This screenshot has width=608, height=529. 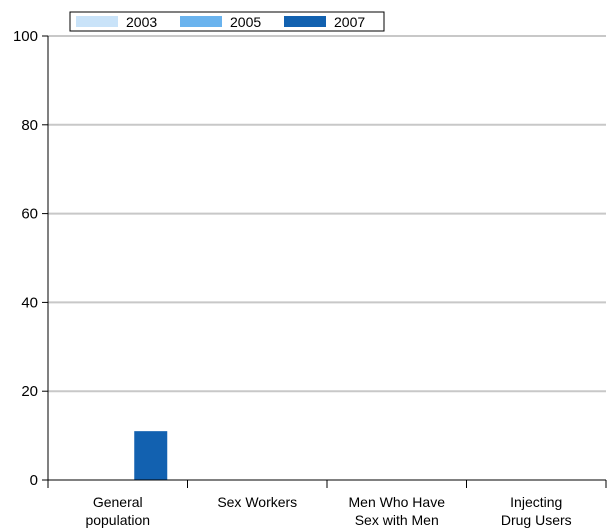 What do you see at coordinates (245, 22) in the screenshot?
I see `legend-label-2005: 2005` at bounding box center [245, 22].